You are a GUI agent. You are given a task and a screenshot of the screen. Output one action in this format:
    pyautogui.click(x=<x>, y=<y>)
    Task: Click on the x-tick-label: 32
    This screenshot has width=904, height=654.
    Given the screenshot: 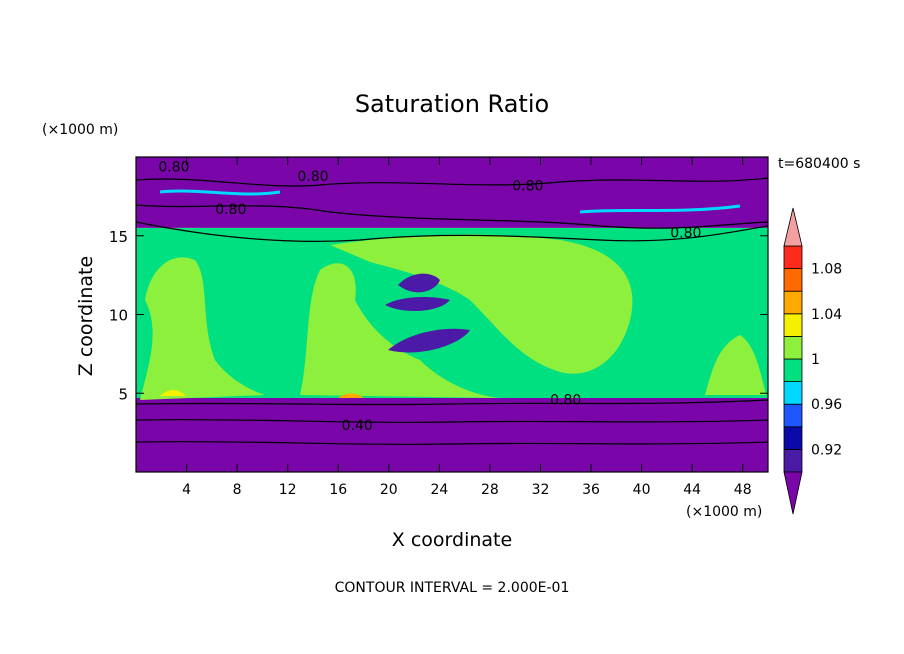 What is the action you would take?
    pyautogui.click(x=541, y=490)
    